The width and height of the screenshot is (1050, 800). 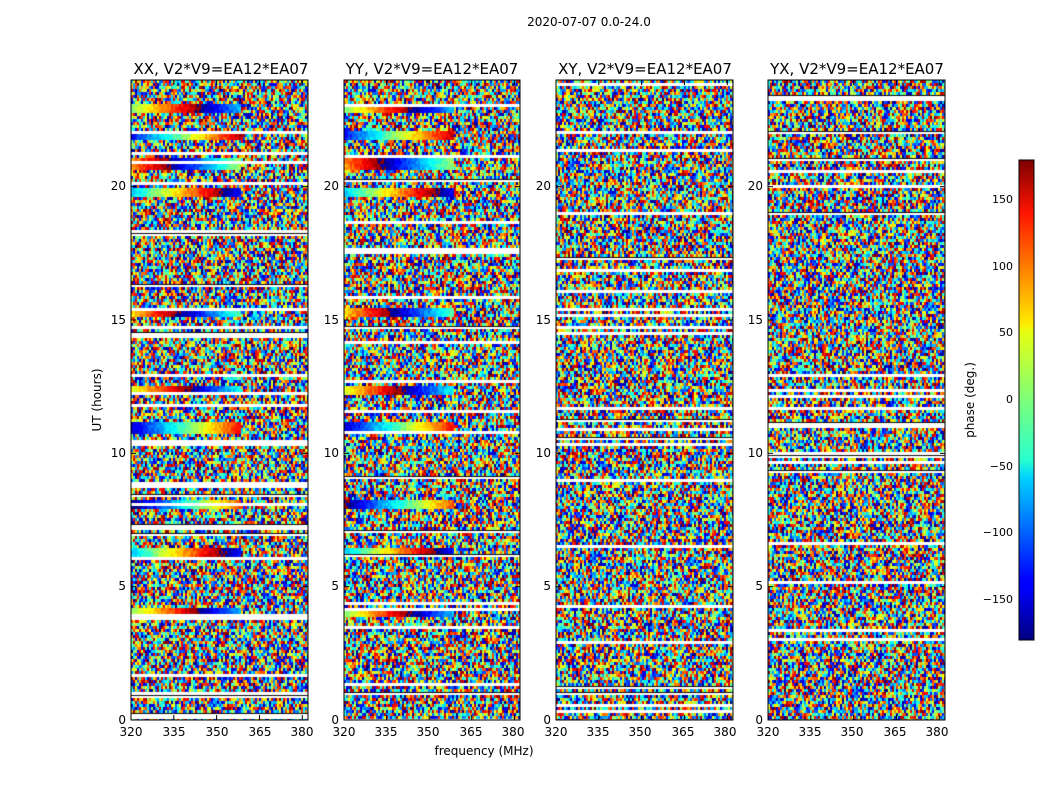 I want to click on panel-title: XY, V2*V9=EA12*EA07, so click(x=645, y=69).